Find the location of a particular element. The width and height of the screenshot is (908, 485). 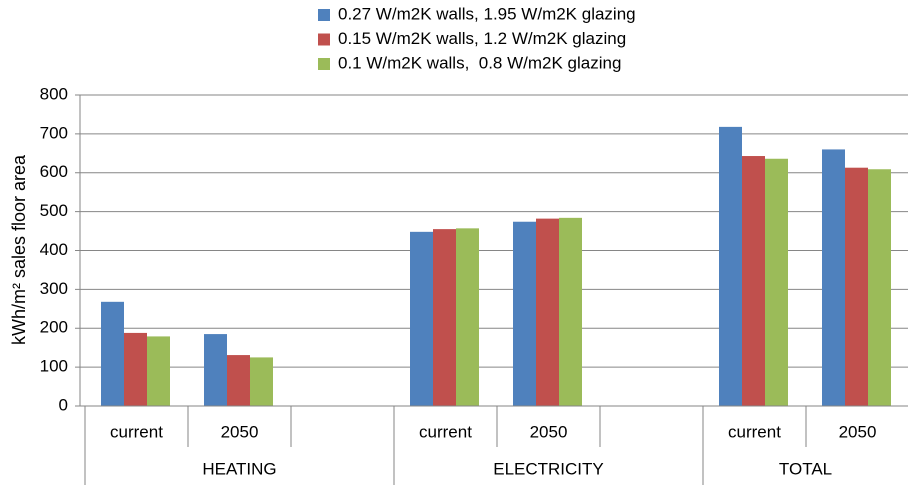

y-tick-label: 400 is located at coordinates (54, 249).